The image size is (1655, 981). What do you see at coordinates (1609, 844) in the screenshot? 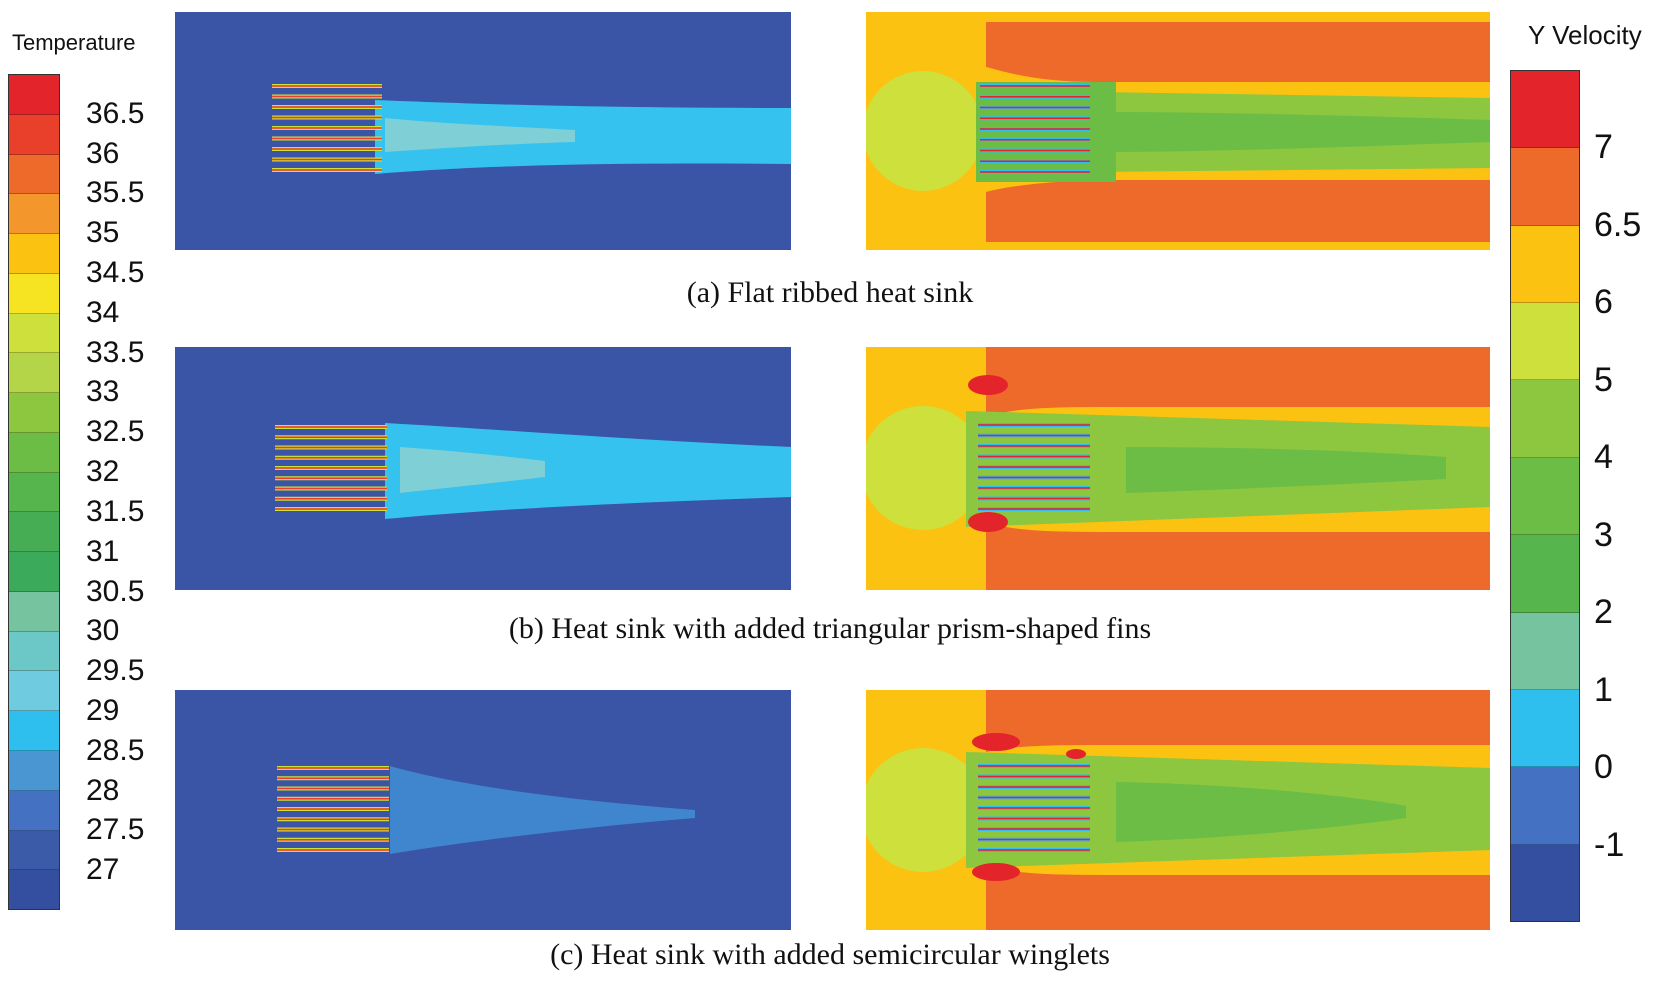
I see `tick-label: -1` at bounding box center [1609, 844].